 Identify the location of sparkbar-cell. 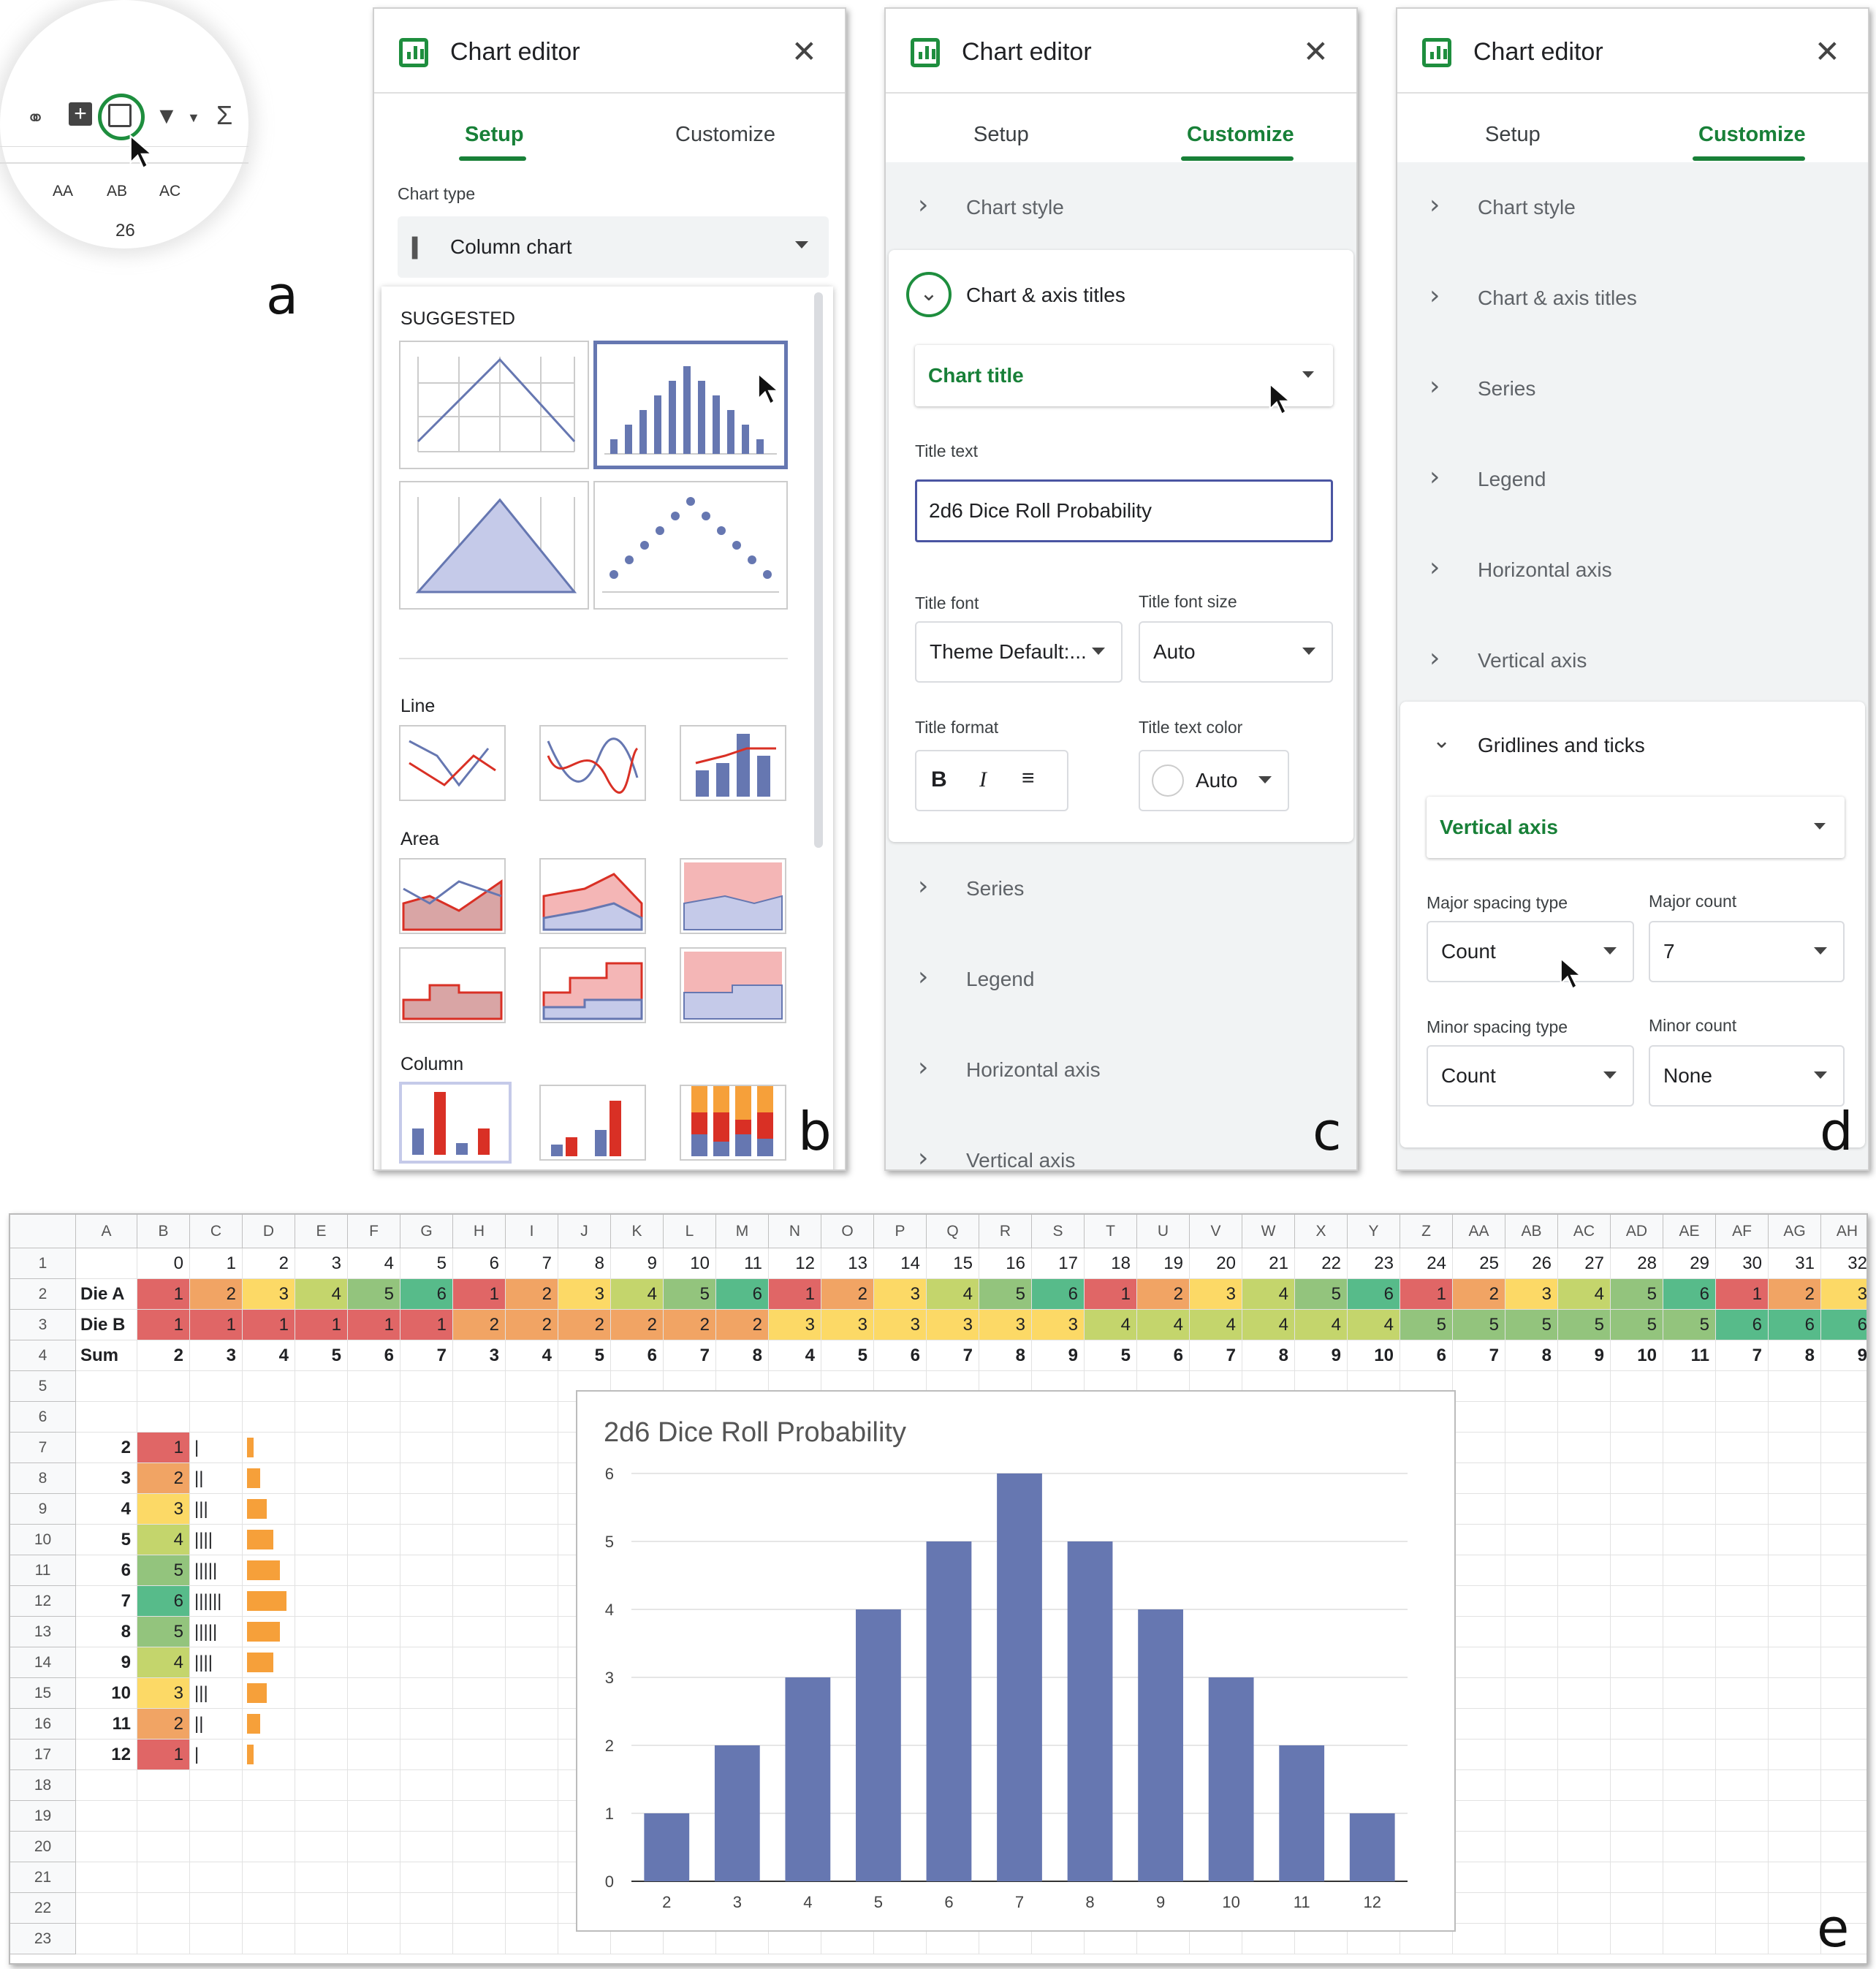
(269, 1632).